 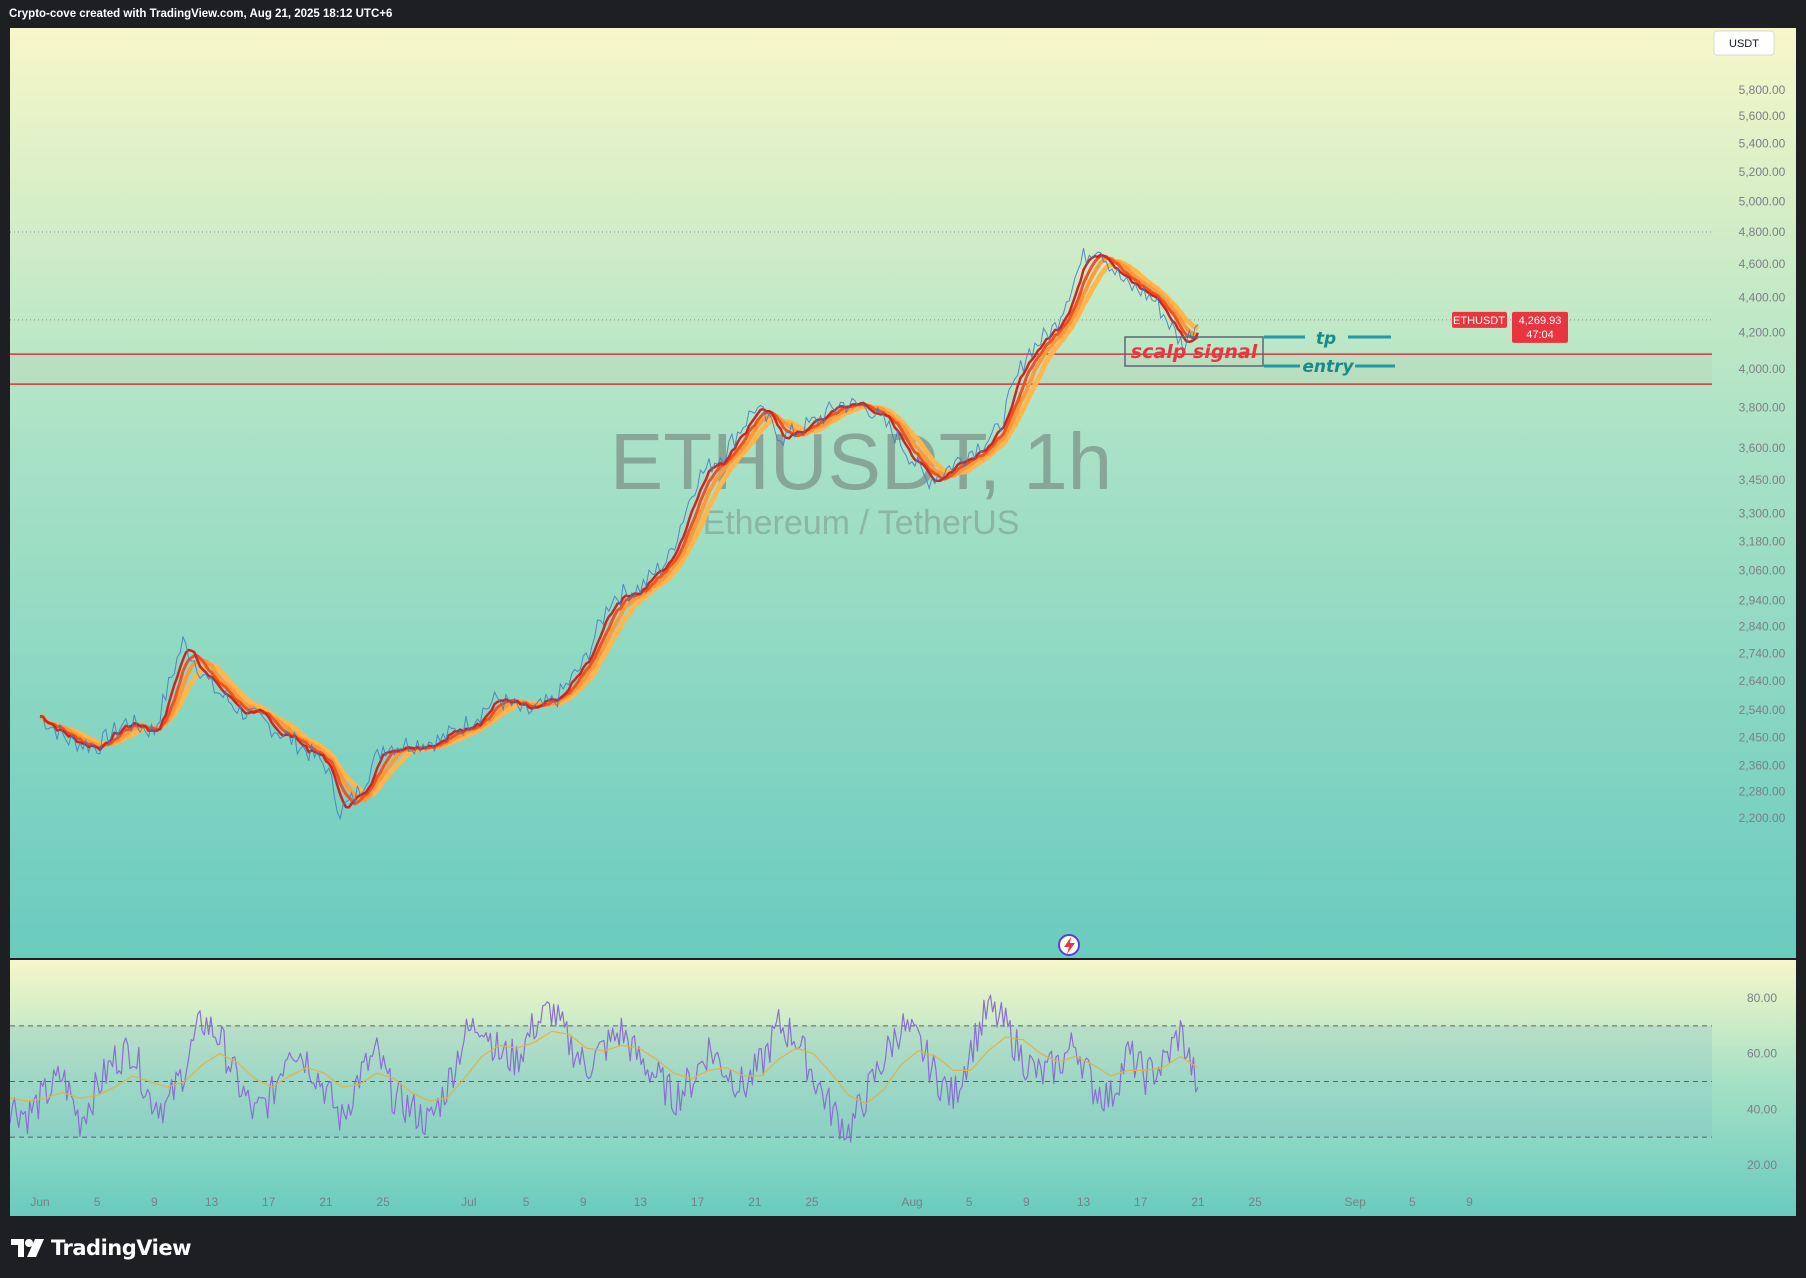 I want to click on price-scale-label: 3,800.00, so click(x=1762, y=408).